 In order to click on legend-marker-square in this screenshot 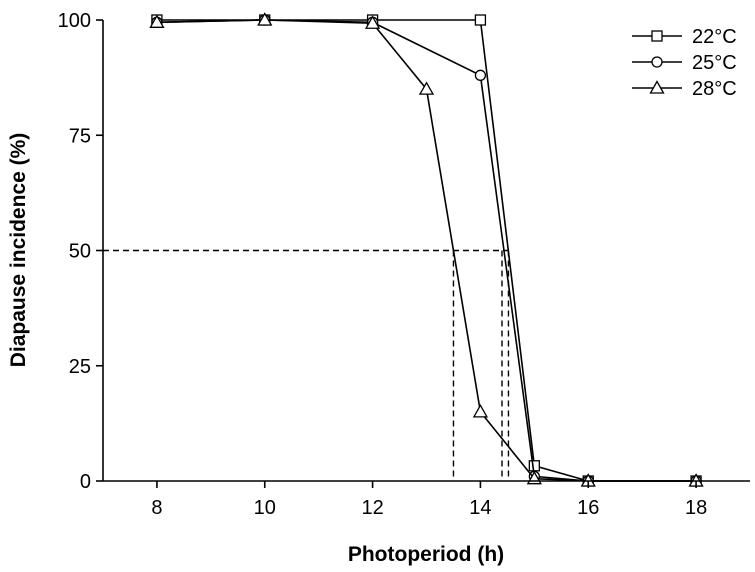, I will do `click(657, 36)`.